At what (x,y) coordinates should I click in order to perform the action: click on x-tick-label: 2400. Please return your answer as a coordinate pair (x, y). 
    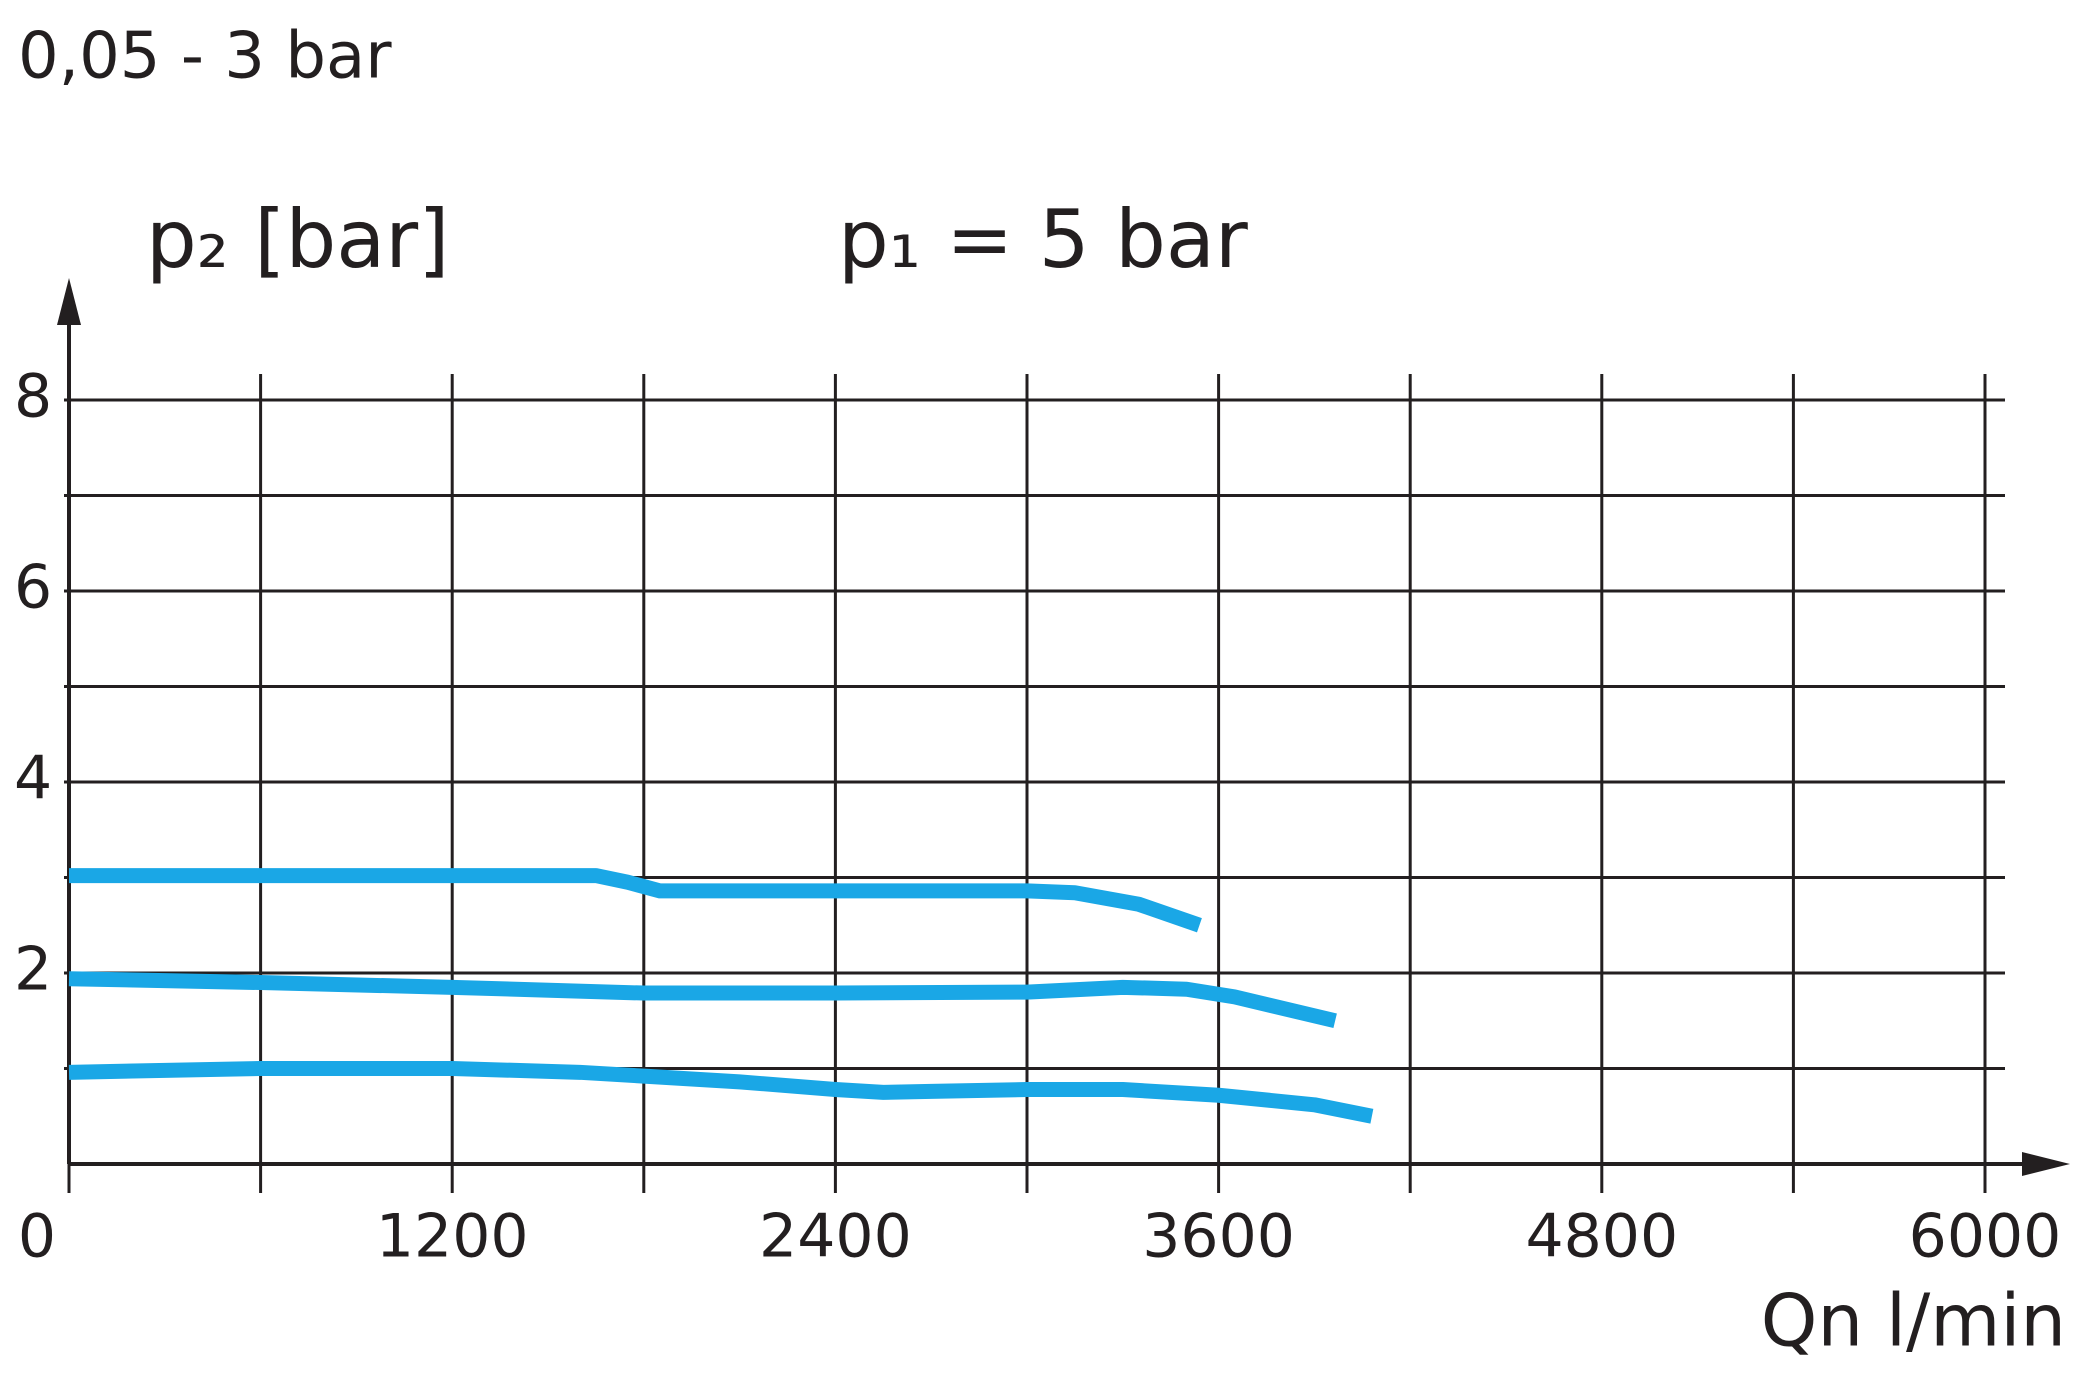
    Looking at the image, I should click on (835, 1237).